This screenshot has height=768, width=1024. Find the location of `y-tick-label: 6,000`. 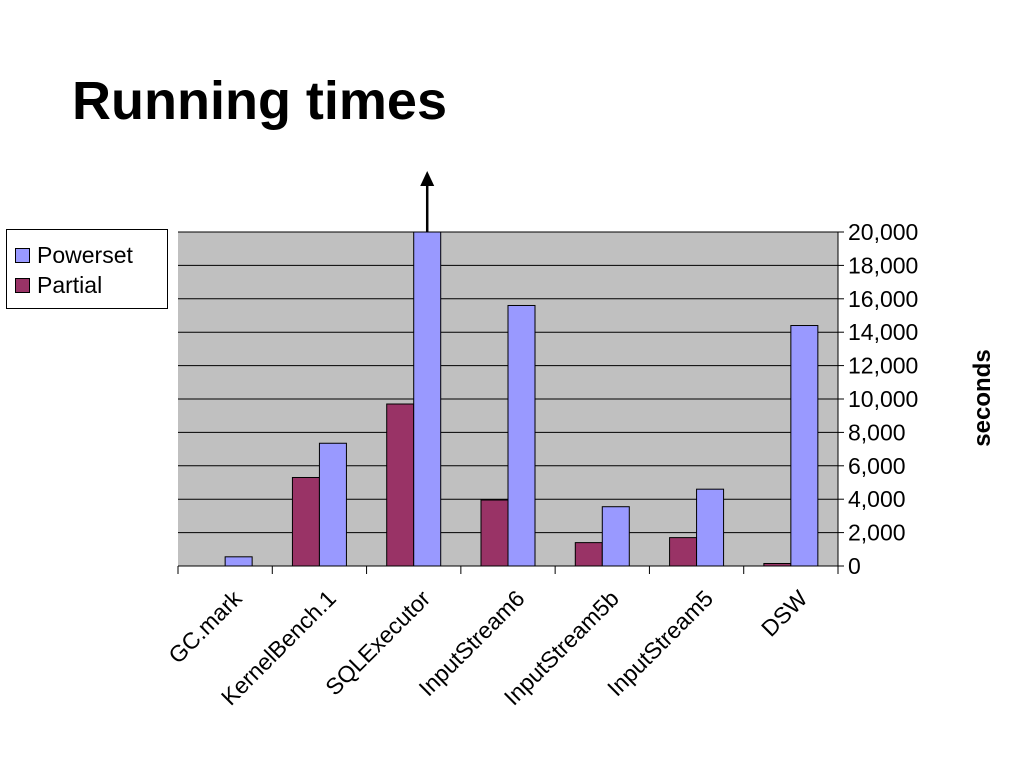

y-tick-label: 6,000 is located at coordinates (877, 466).